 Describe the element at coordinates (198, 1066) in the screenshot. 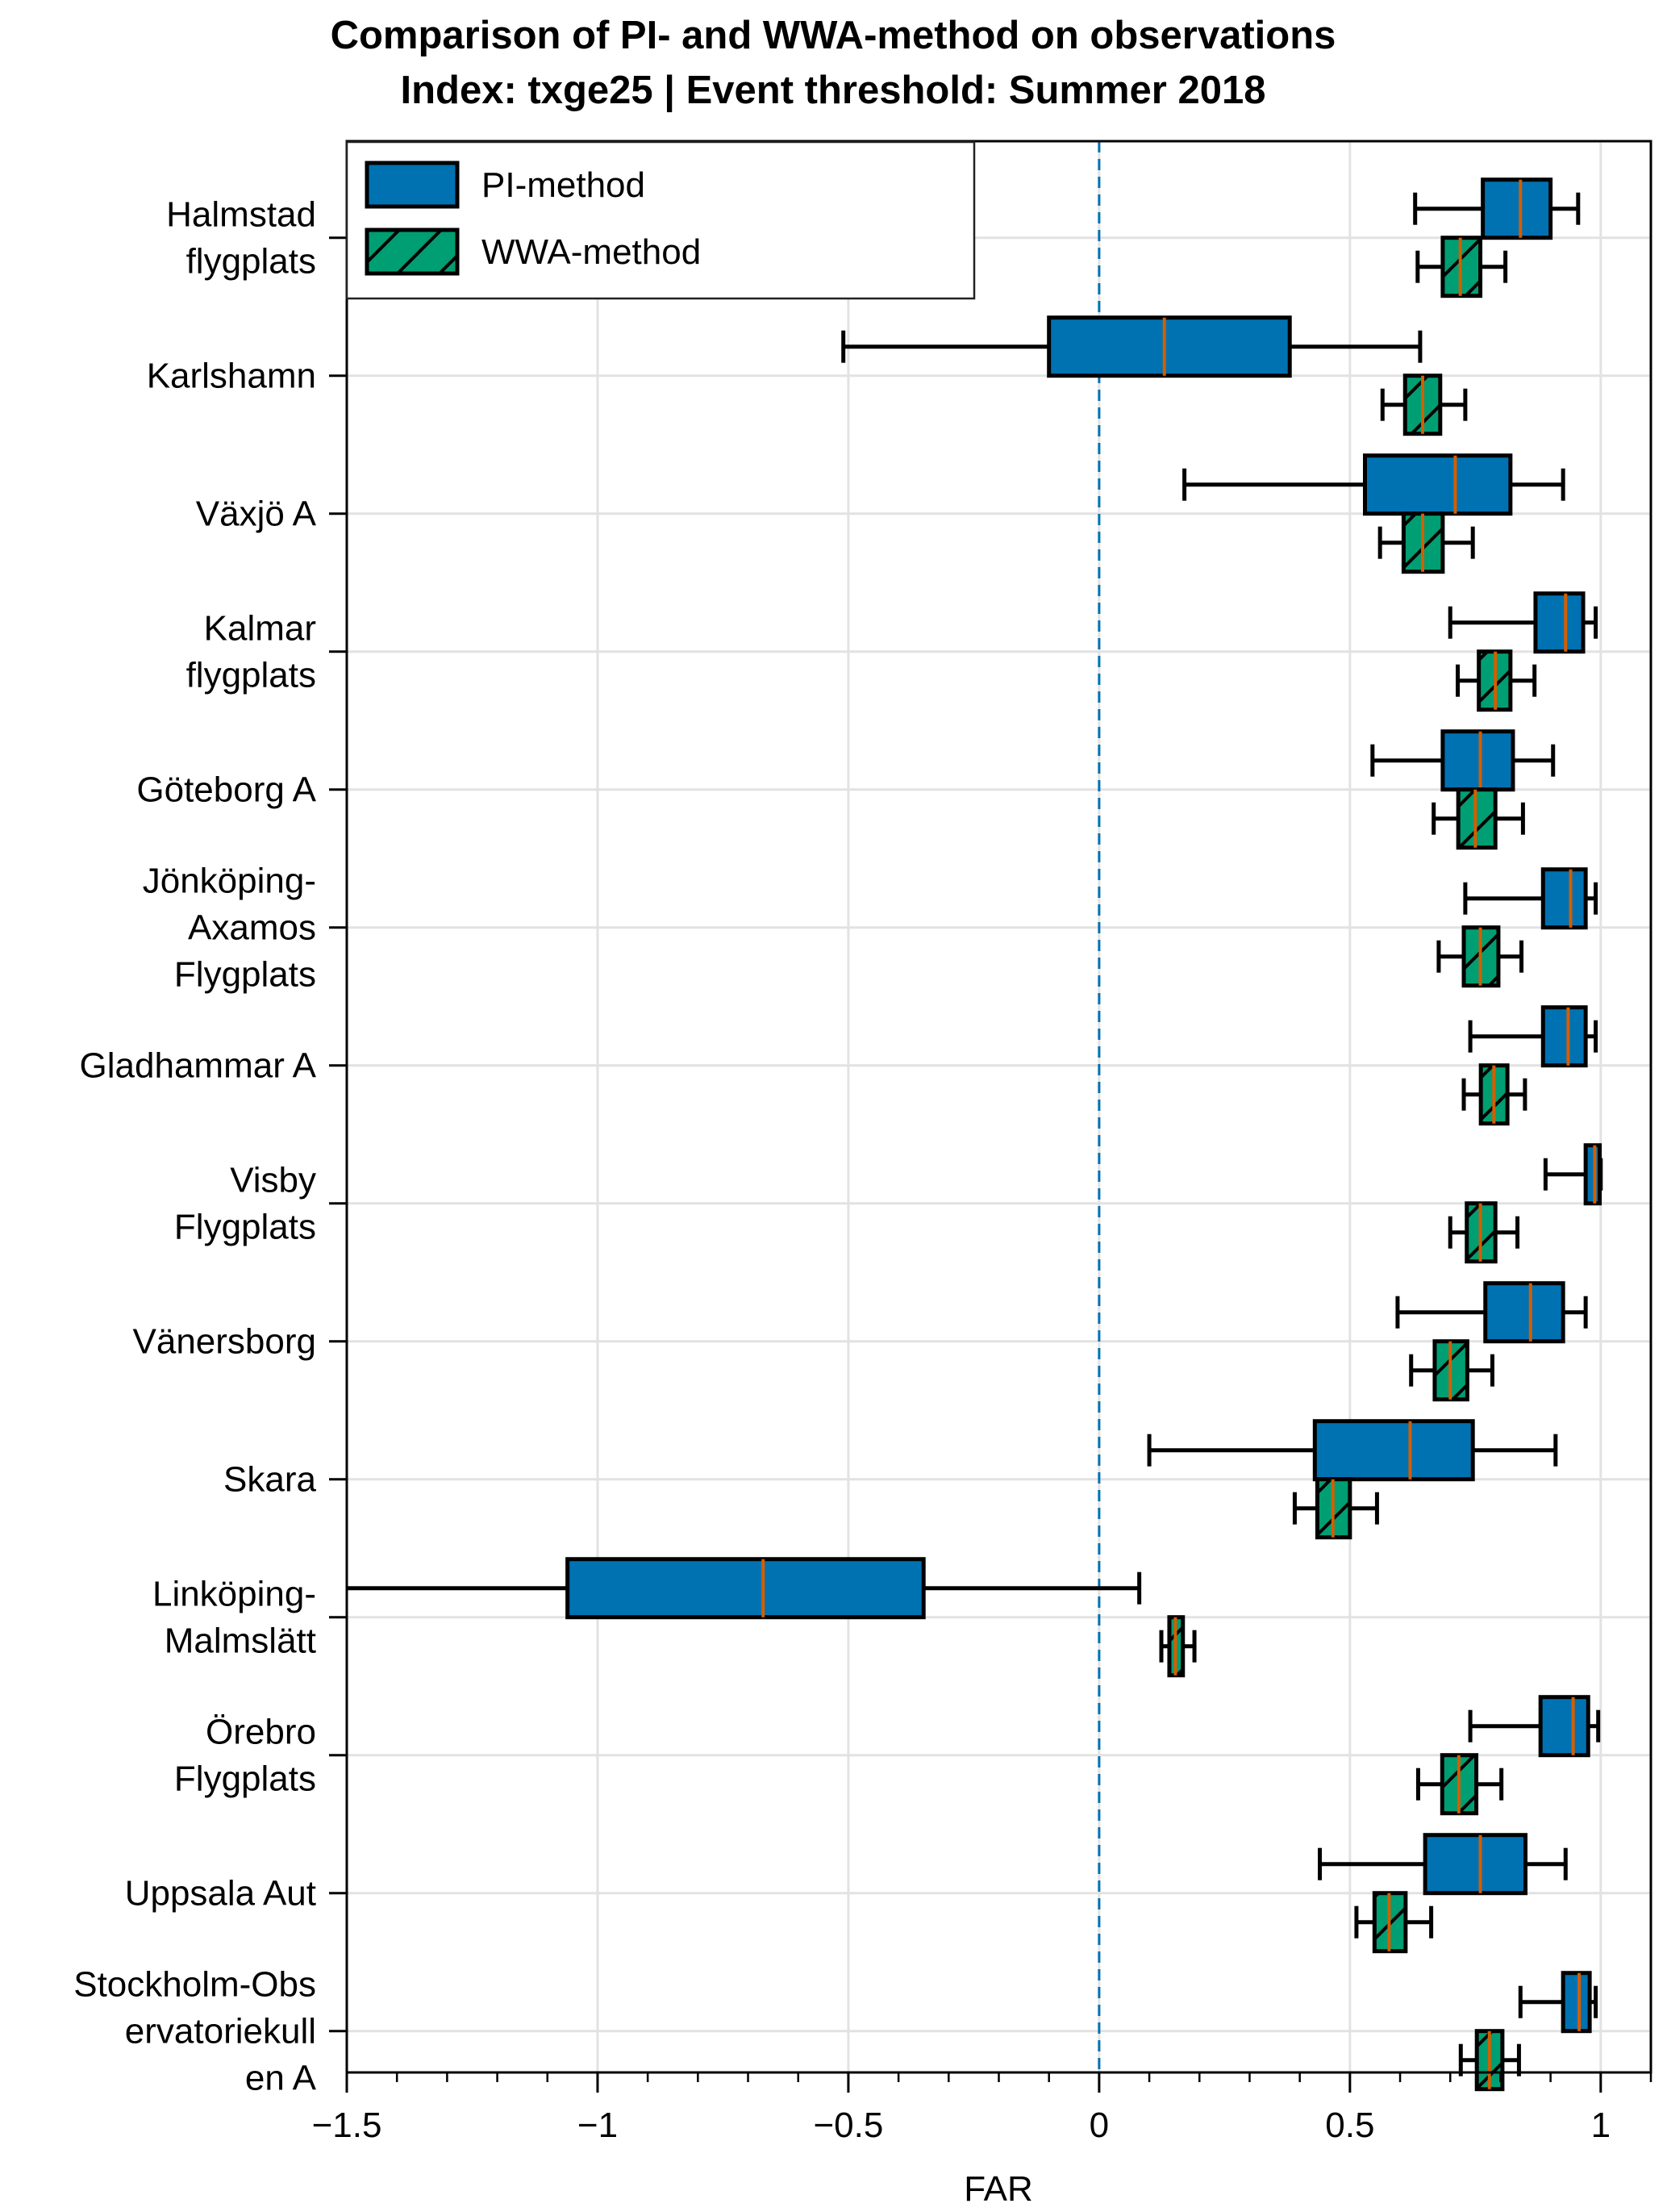

I see `y-tick-label: Gladhammar A` at that location.